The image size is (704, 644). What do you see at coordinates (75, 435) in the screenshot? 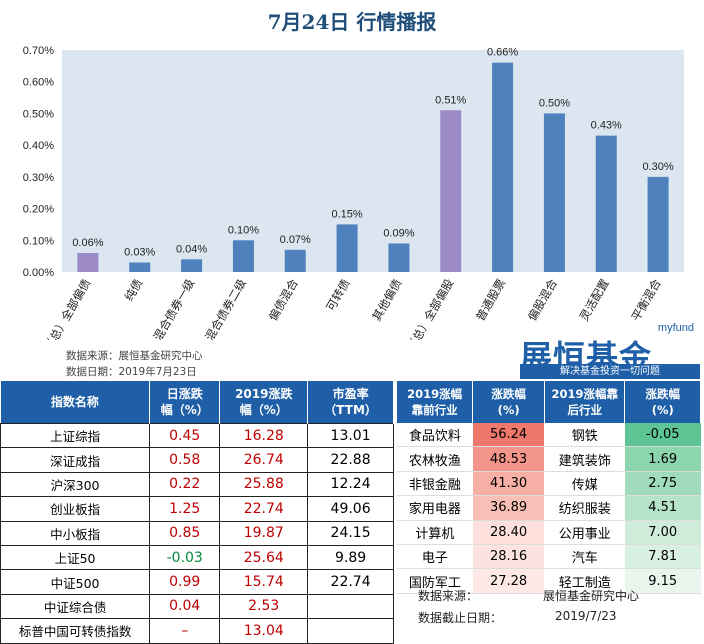
I see `index-name: 上证综指` at bounding box center [75, 435].